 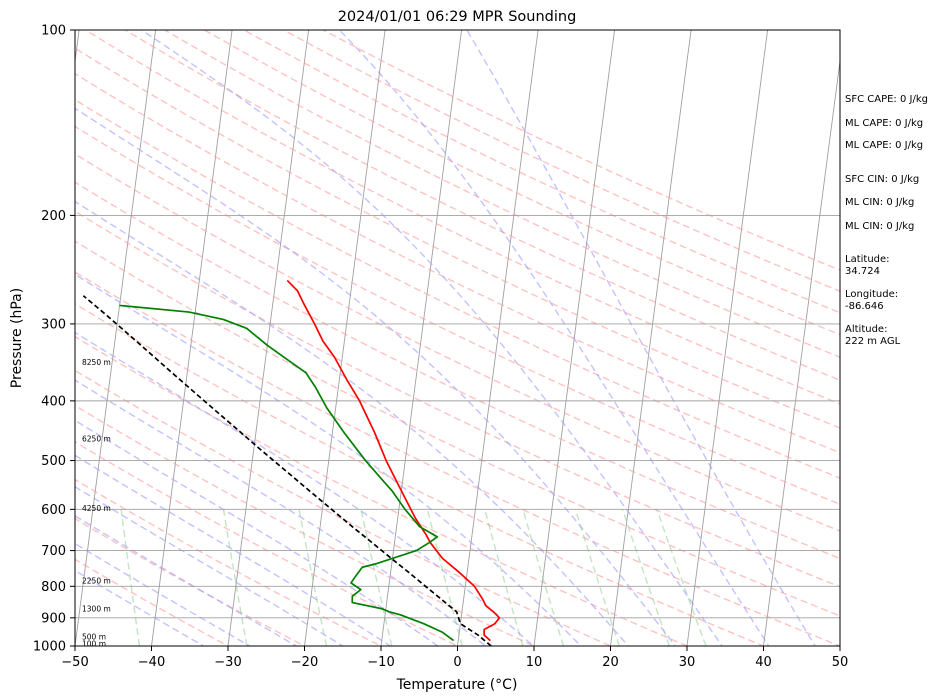 What do you see at coordinates (884, 123) in the screenshot?
I see `ml-cape-text: ML CAPE: 0 J/kg` at bounding box center [884, 123].